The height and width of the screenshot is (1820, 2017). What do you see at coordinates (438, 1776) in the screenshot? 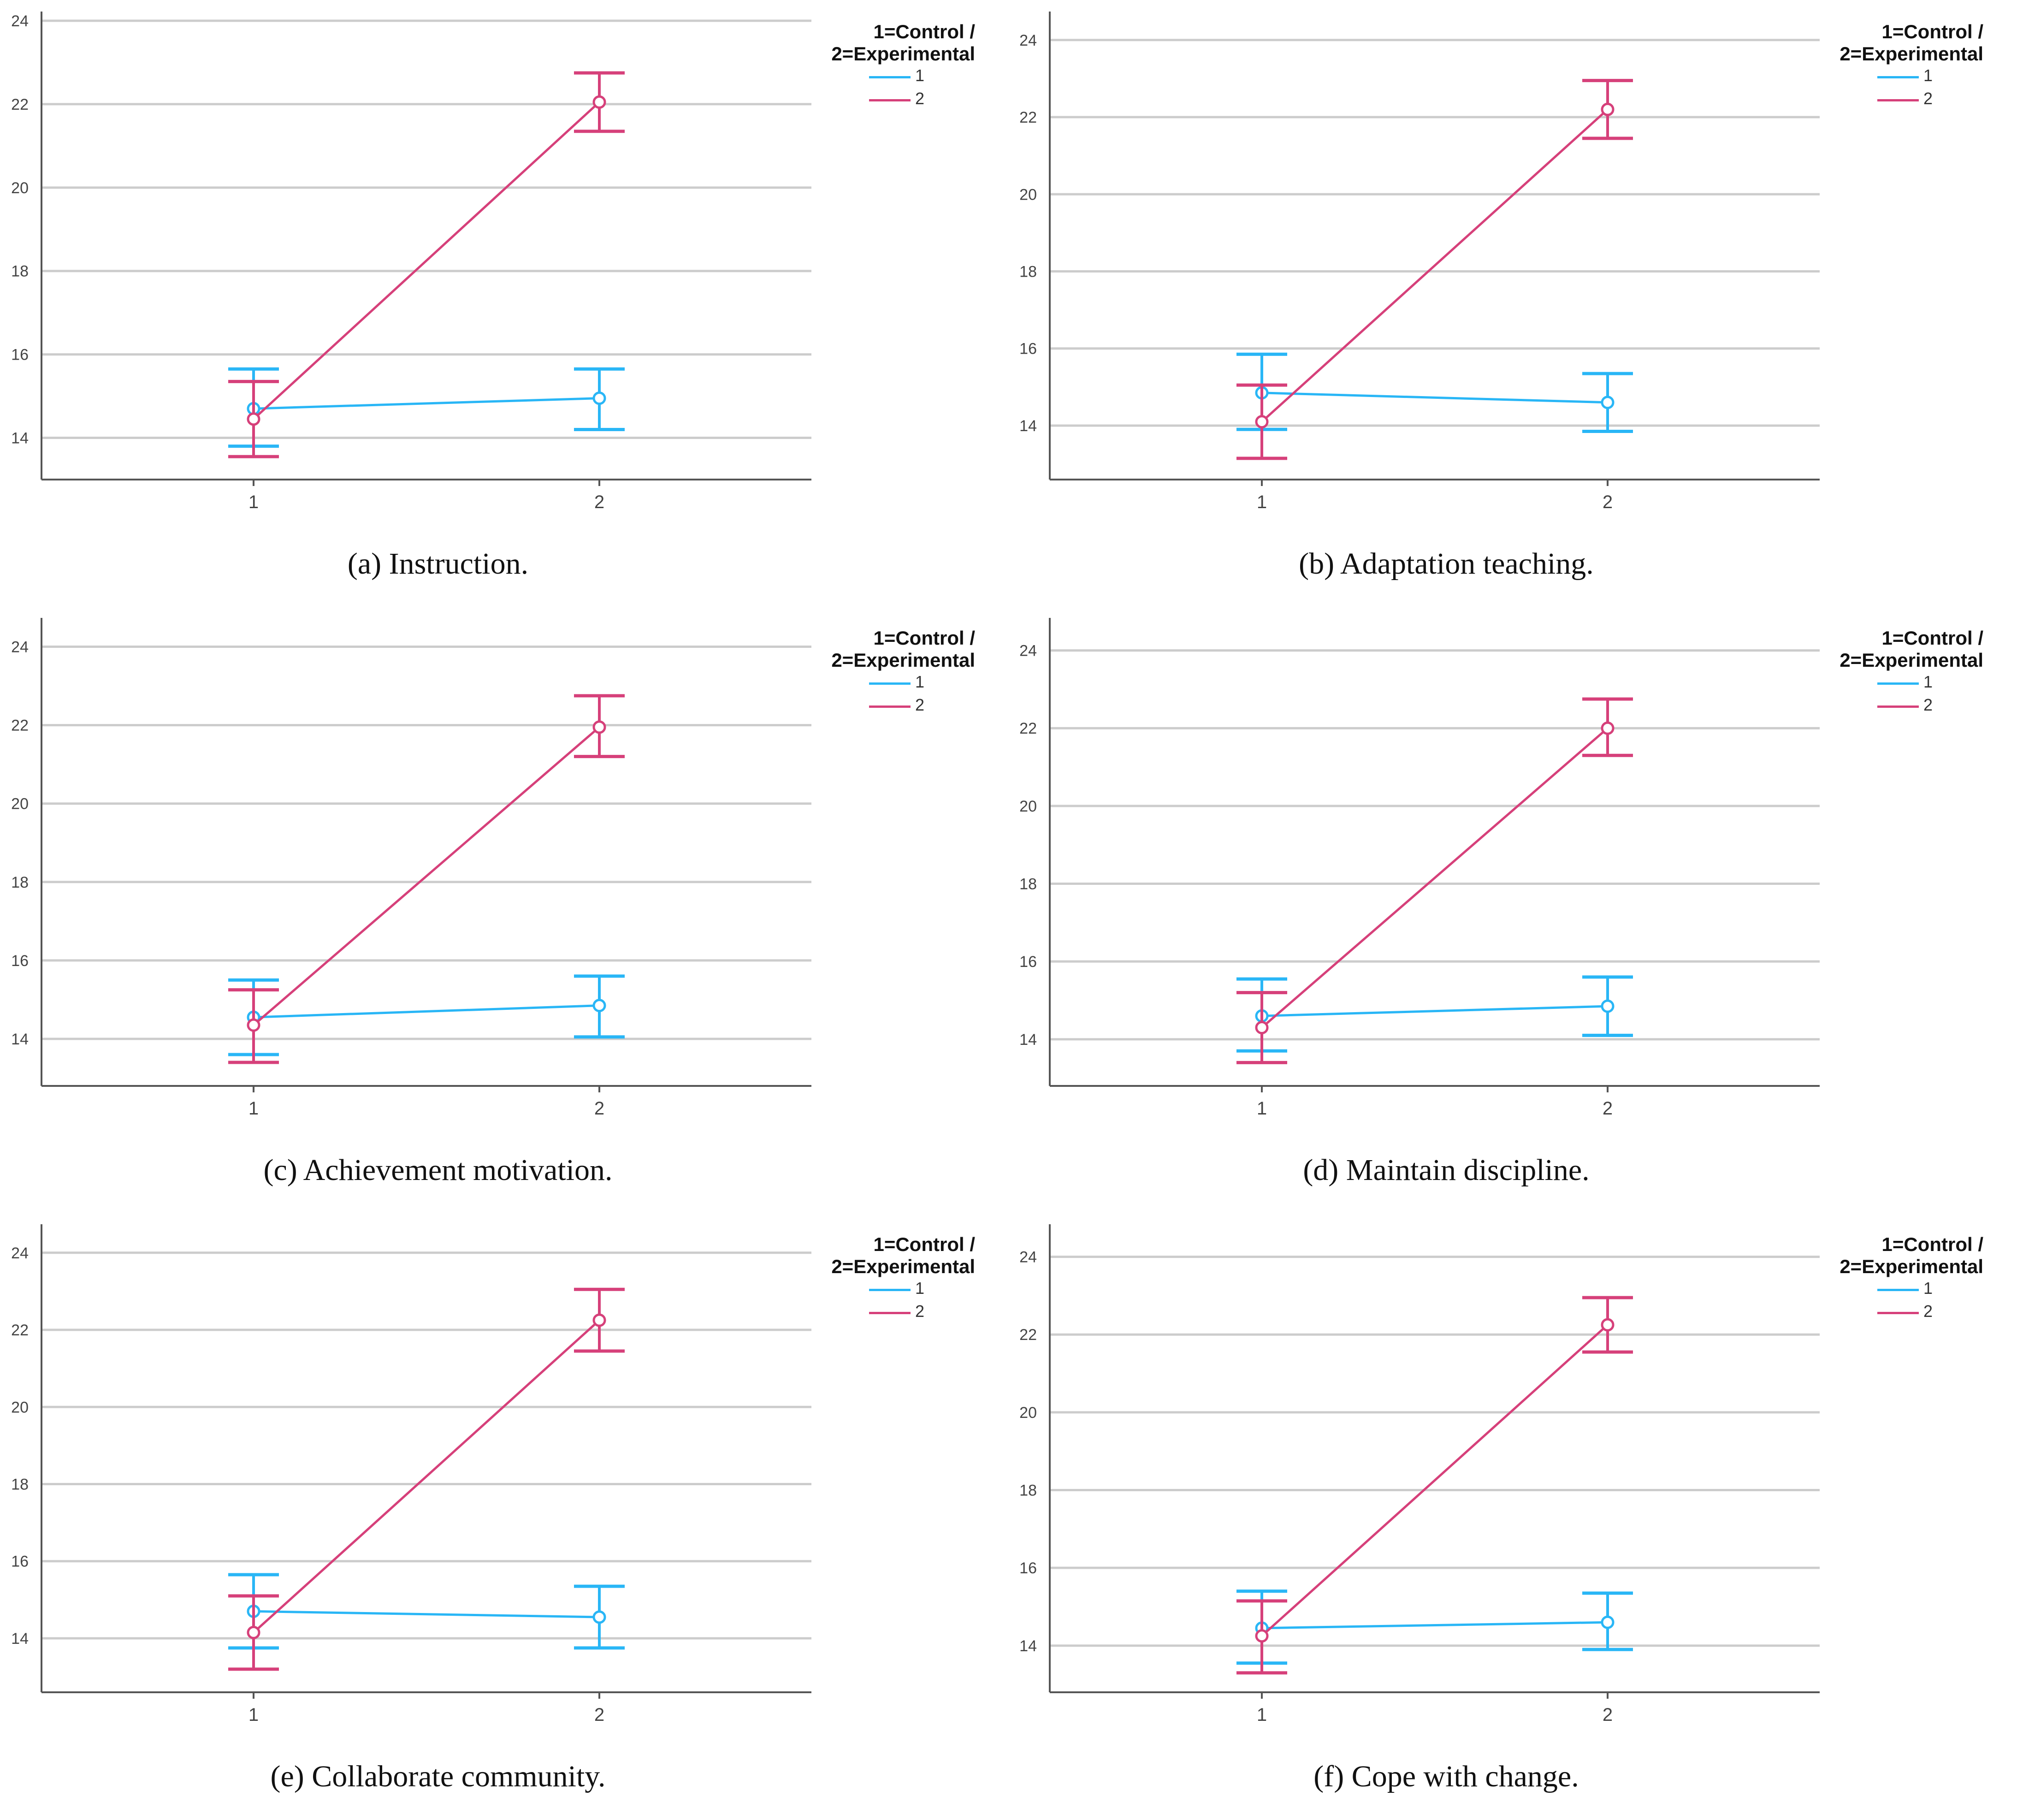
I see `panel-caption: (e) Collaborate community.` at bounding box center [438, 1776].